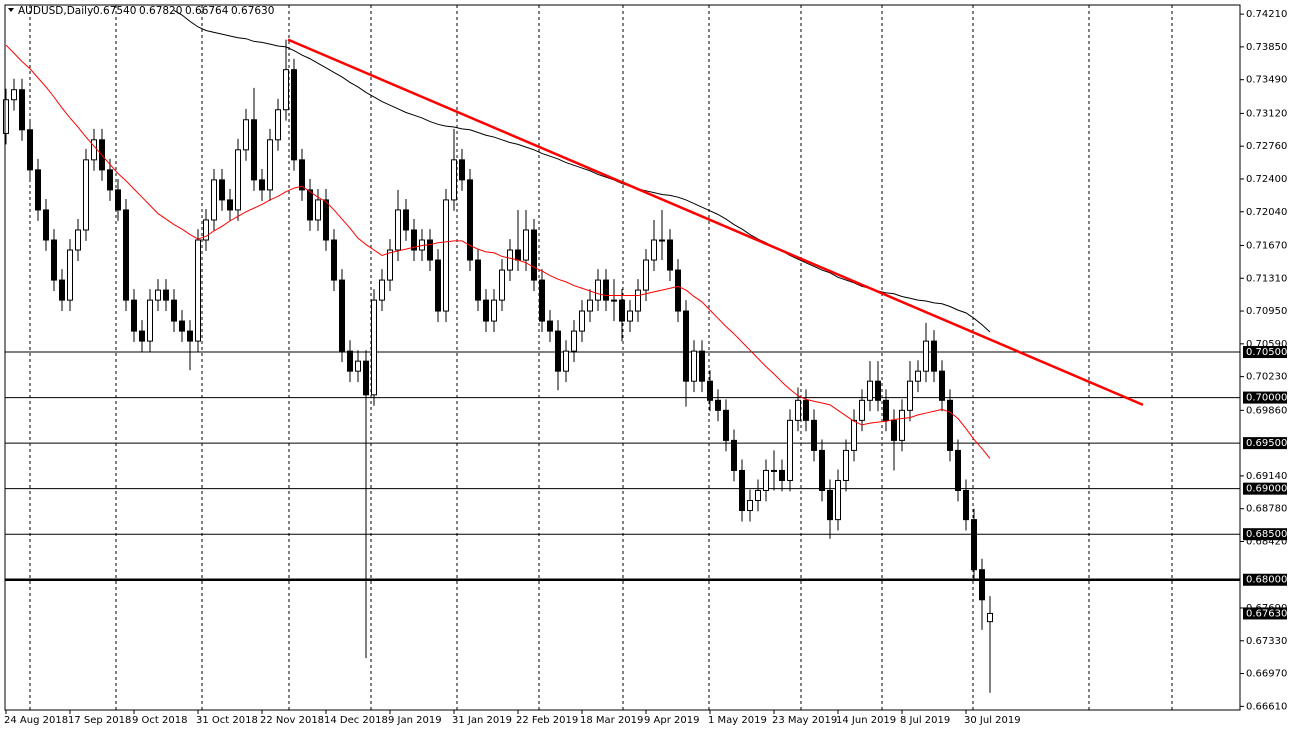  Describe the element at coordinates (737, 720) in the screenshot. I see `x-tick-label: 1 May 2019` at that location.